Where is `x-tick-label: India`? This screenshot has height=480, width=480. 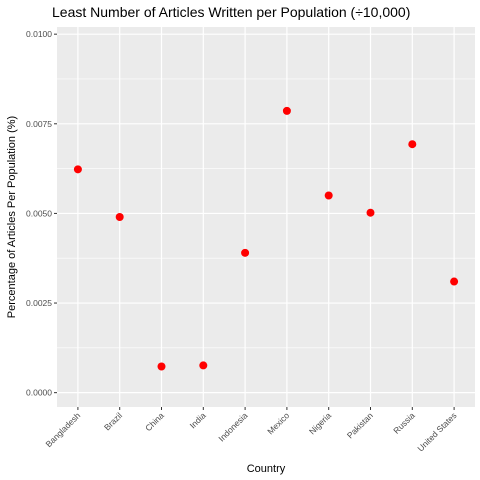
x-tick-label: India is located at coordinates (198, 420).